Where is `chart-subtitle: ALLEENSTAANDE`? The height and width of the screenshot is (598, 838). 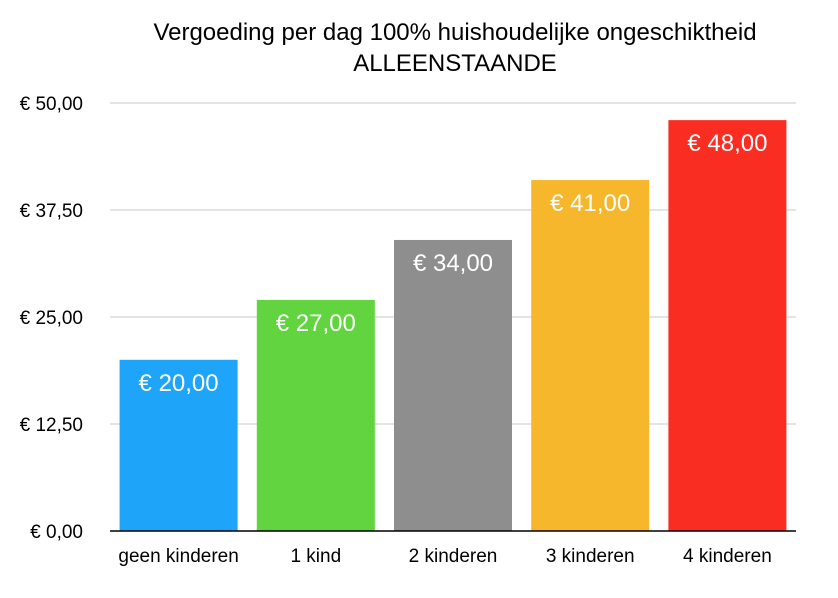 chart-subtitle: ALLEENSTAANDE is located at coordinates (455, 63).